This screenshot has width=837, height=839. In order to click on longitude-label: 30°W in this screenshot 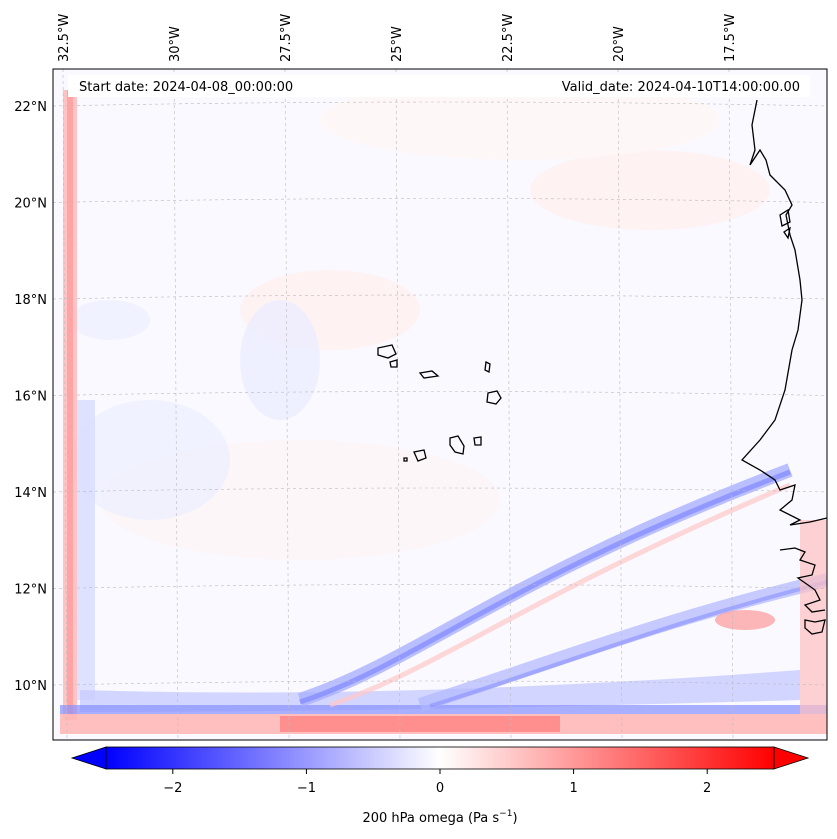, I will do `click(175, 44)`.